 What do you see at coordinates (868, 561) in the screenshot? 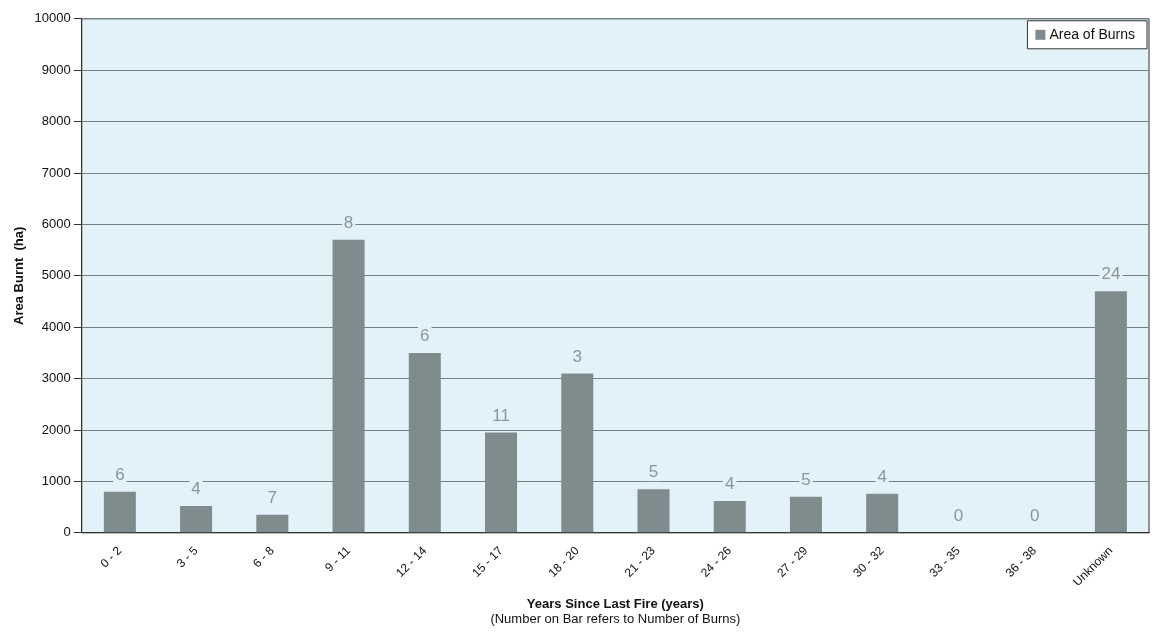
I see `x-tick-label: 30 - 32` at bounding box center [868, 561].